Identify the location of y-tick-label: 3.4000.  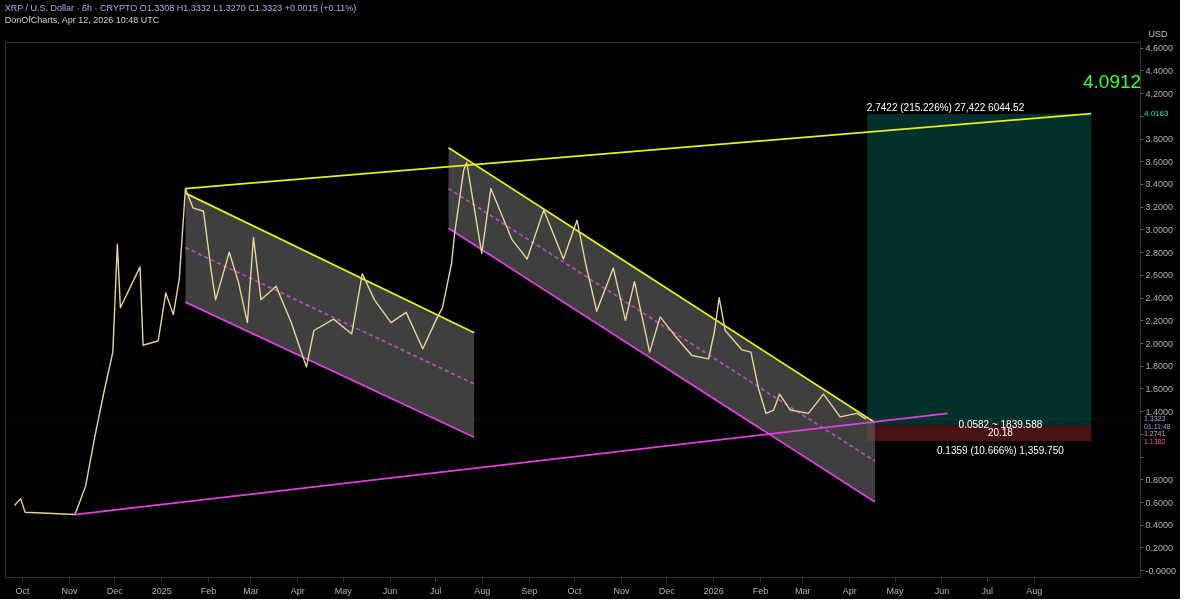
(1159, 184).